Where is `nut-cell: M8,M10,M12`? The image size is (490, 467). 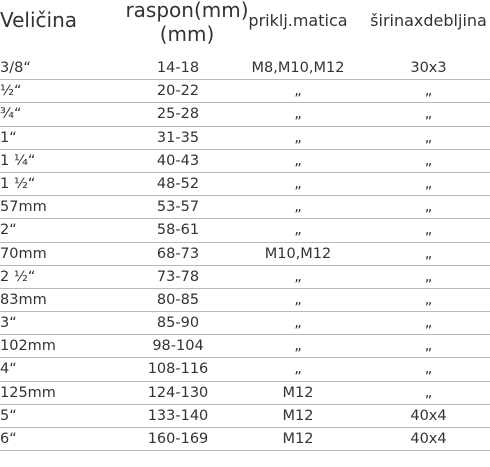
nut-cell: M8,M10,M12 is located at coordinates (298, 68).